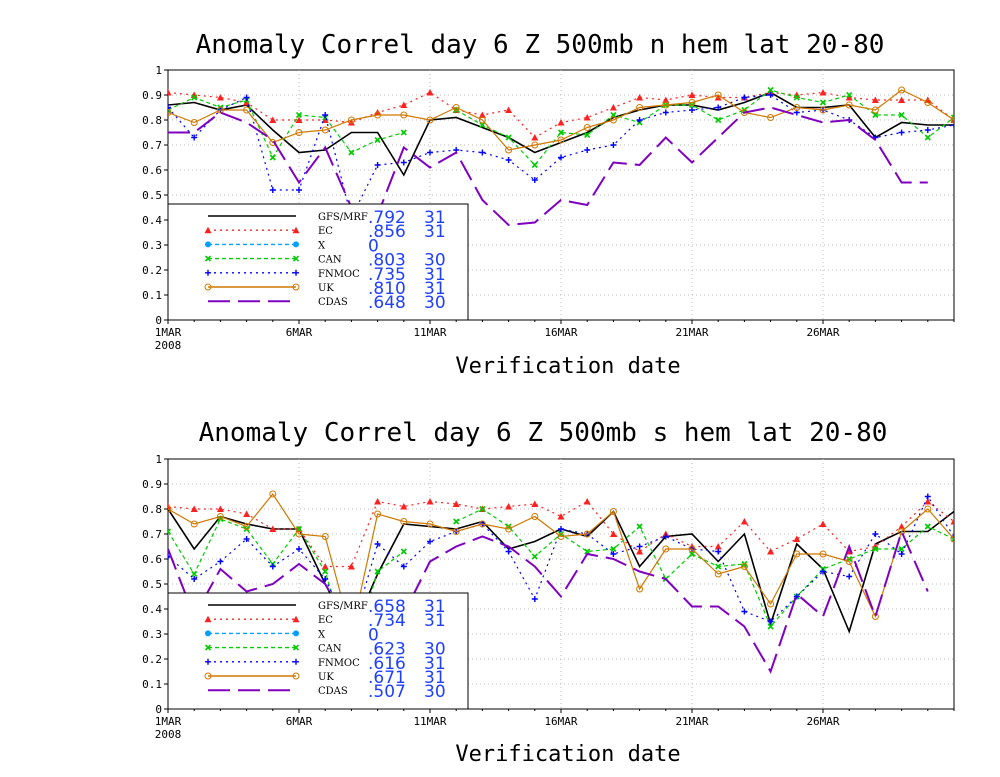 This screenshot has height=777, width=1000. What do you see at coordinates (326, 288) in the screenshot?
I see `legend-series-name: UK` at bounding box center [326, 288].